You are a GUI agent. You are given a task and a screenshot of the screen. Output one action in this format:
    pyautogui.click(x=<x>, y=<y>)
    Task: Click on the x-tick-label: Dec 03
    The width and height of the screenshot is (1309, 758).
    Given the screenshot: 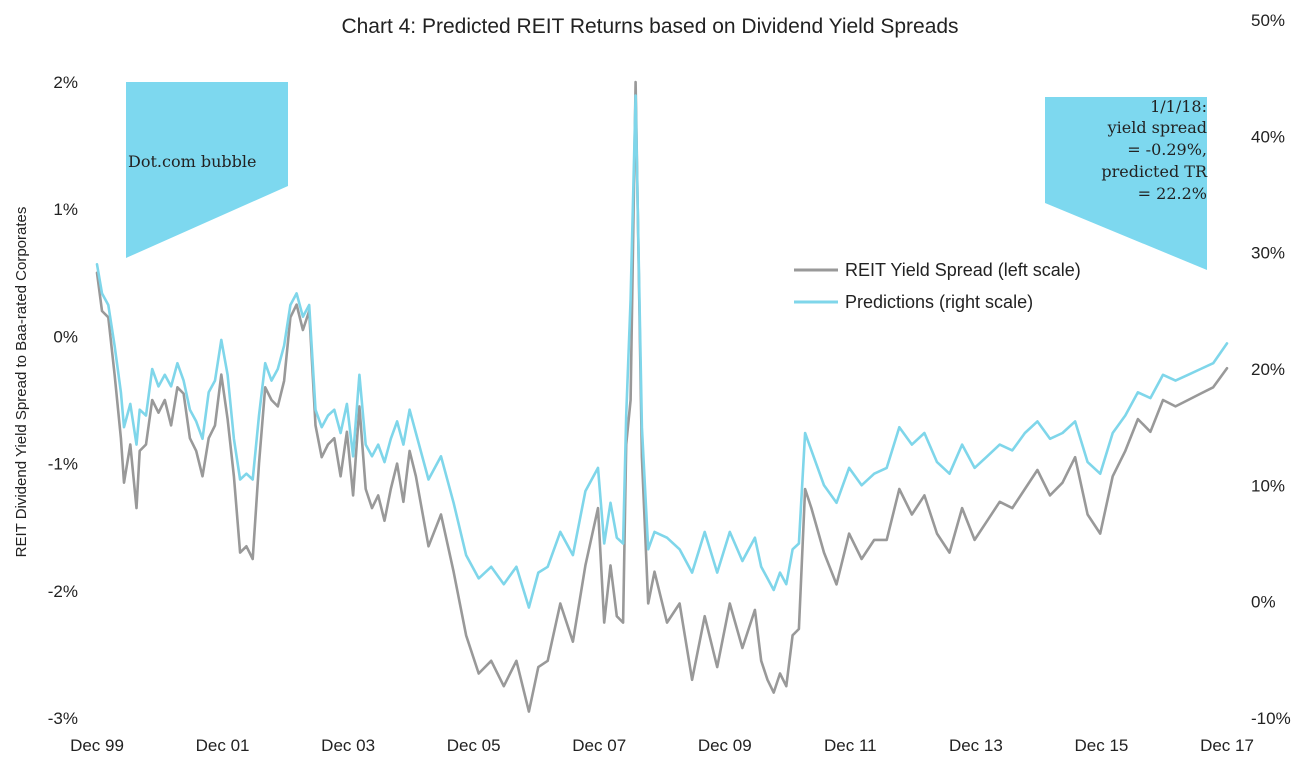 What is the action you would take?
    pyautogui.click(x=348, y=745)
    